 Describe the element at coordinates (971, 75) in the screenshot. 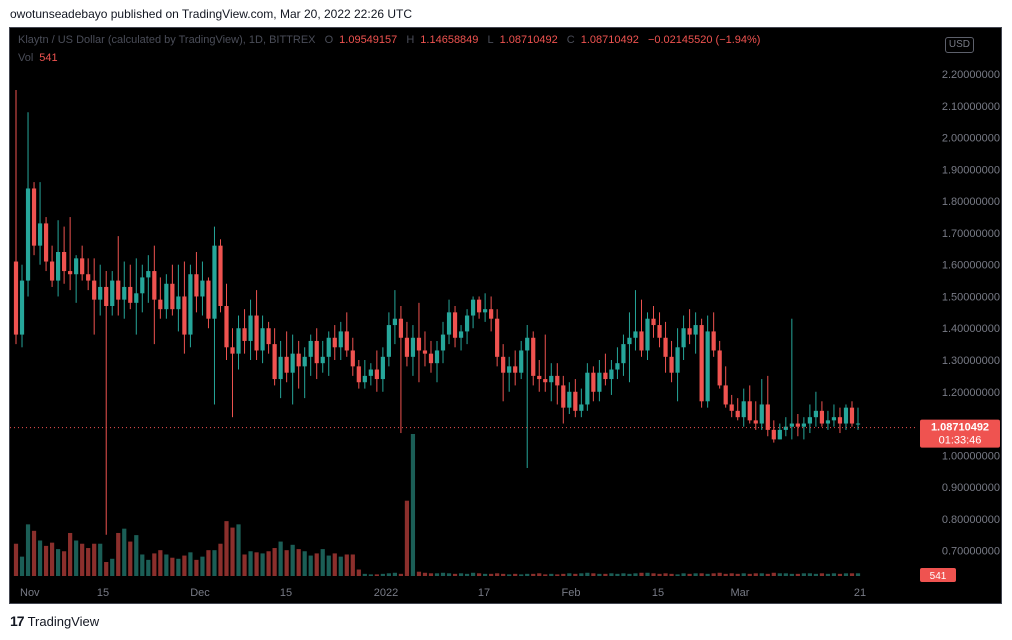

I see `y-tick-label: 2.20000000` at that location.